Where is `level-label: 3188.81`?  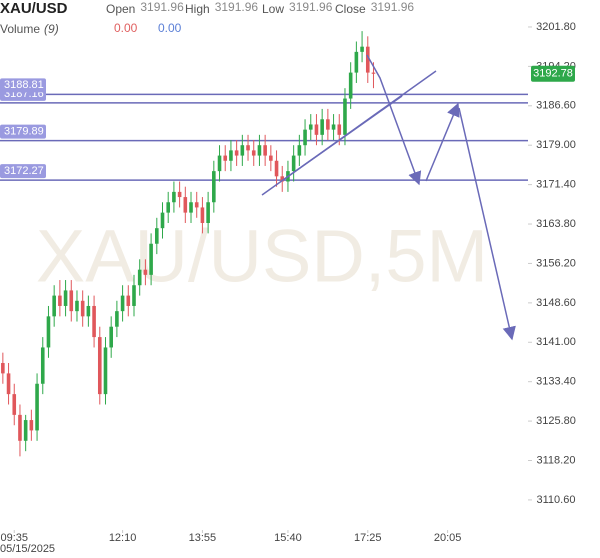
level-label: 3188.81 is located at coordinates (24, 85).